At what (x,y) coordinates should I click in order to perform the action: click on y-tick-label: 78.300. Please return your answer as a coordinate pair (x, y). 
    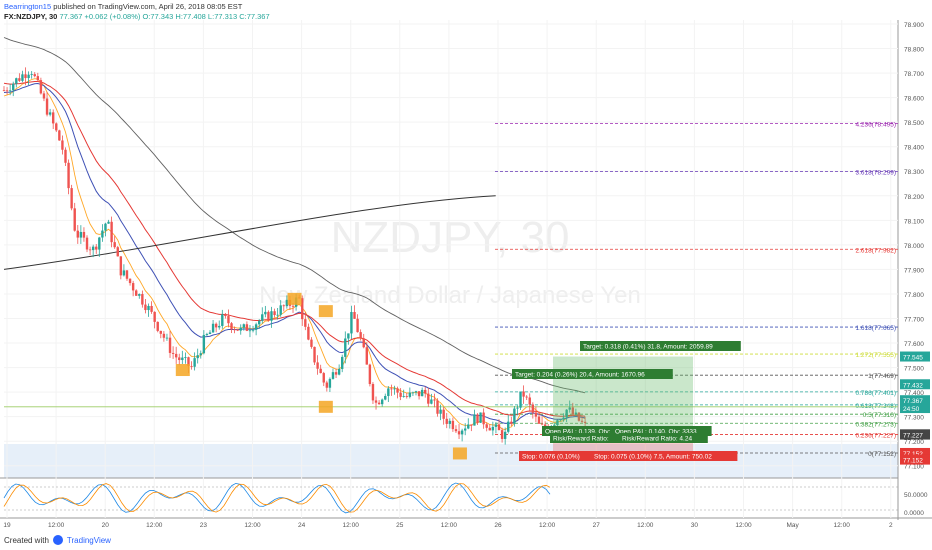
    Looking at the image, I should click on (914, 172).